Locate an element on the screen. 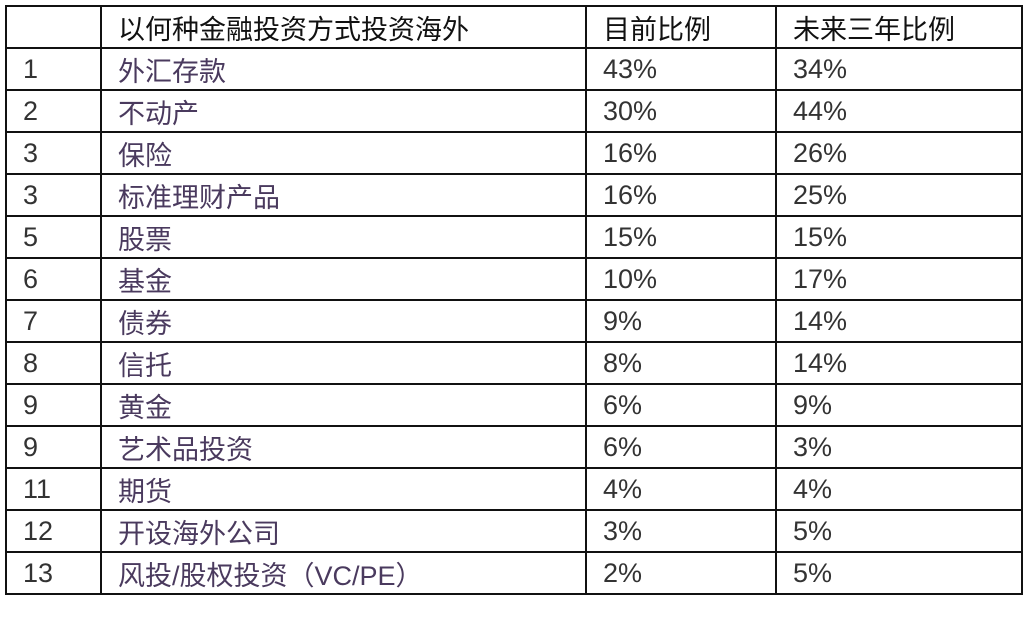 The width and height of the screenshot is (1030, 618). cell-future: 44% is located at coordinates (899, 111).